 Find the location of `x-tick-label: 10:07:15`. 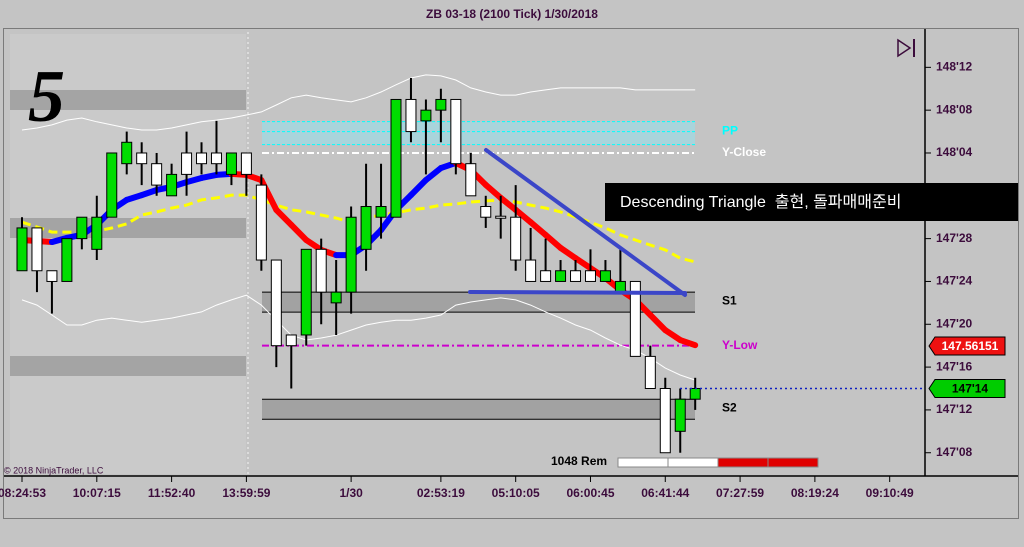

x-tick-label: 10:07:15 is located at coordinates (97, 493).